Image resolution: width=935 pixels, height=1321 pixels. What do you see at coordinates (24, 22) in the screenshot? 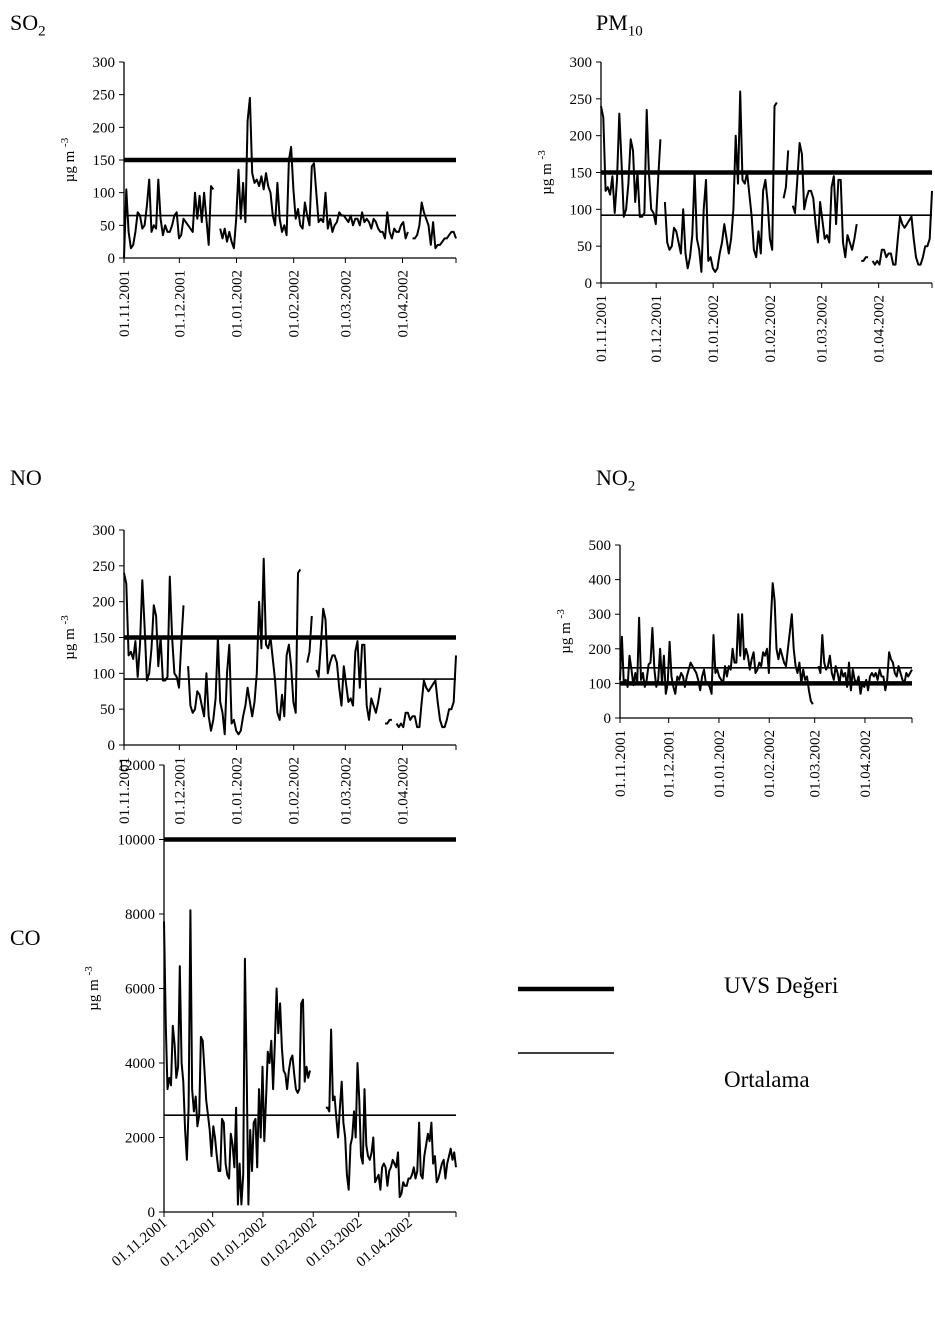
I see `chart-title-main: SO` at bounding box center [24, 22].